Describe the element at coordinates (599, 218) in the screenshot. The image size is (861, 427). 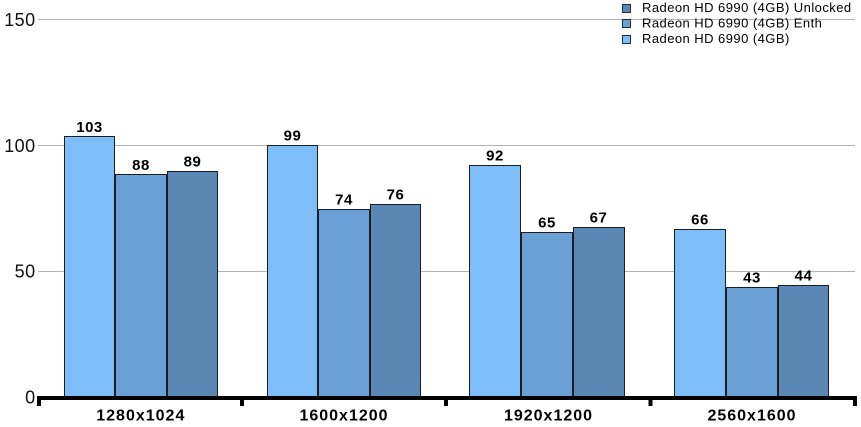
I see `svg-text: 67` at that location.